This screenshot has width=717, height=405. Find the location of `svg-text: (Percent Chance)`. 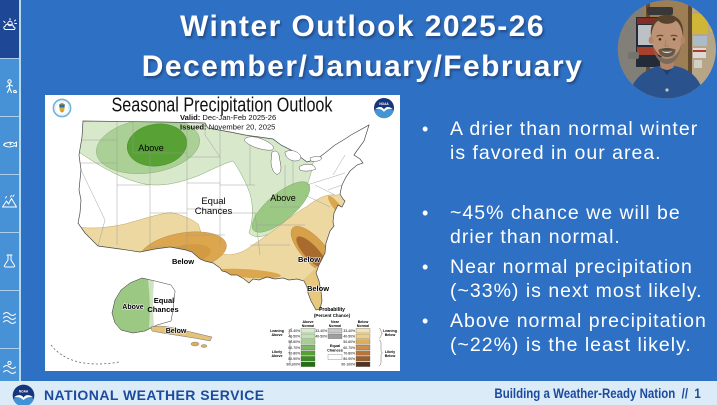

svg-text: (Percent Chance) is located at coordinates (332, 315).